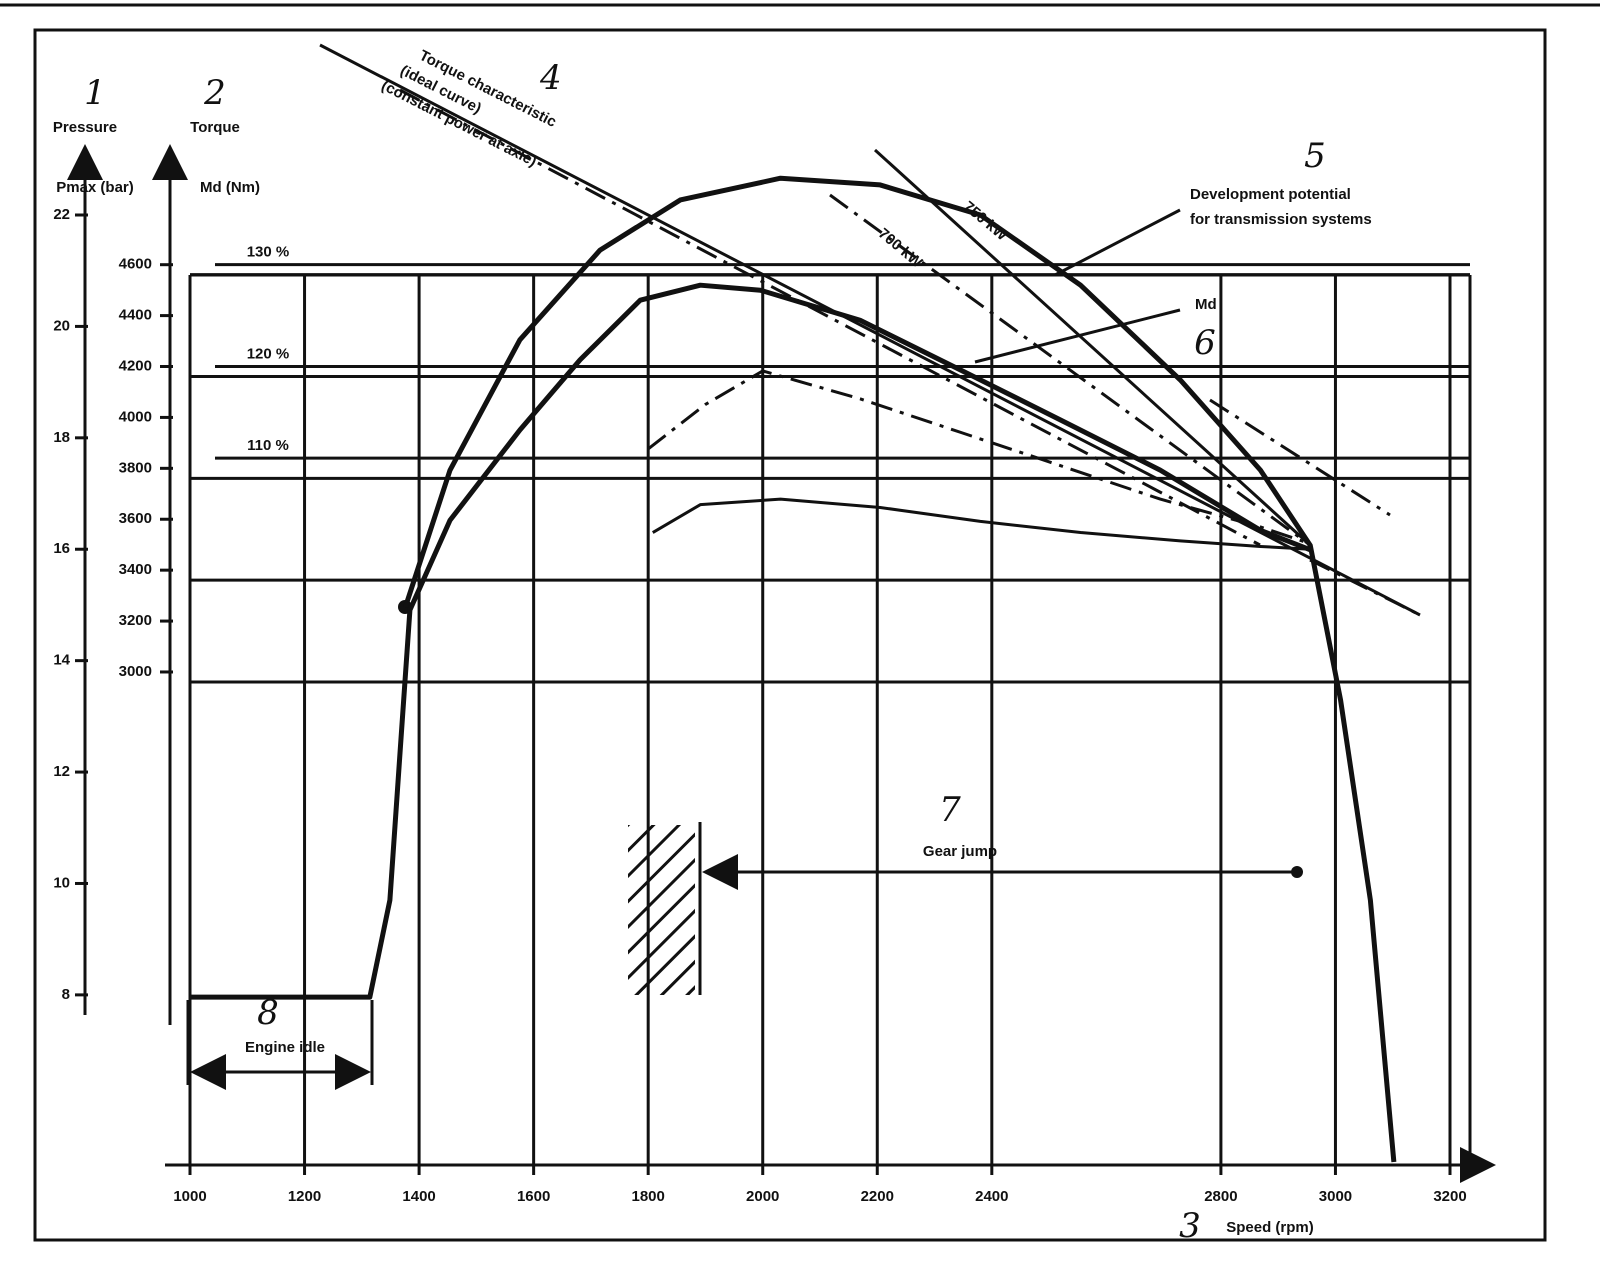  I want to click on y-tick-label: 18, so click(61, 437).